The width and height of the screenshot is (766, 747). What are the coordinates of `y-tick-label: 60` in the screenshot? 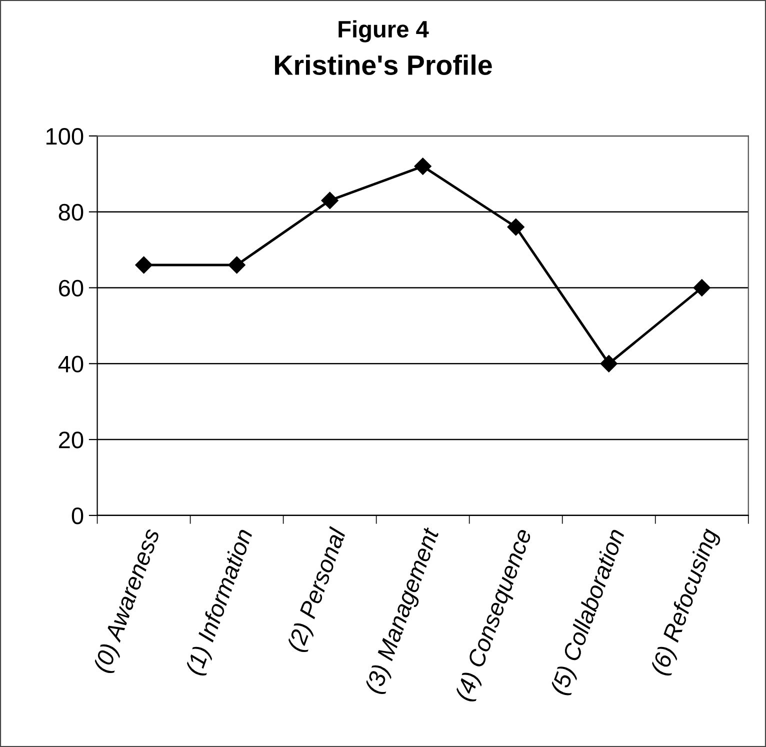 It's located at (71, 288).